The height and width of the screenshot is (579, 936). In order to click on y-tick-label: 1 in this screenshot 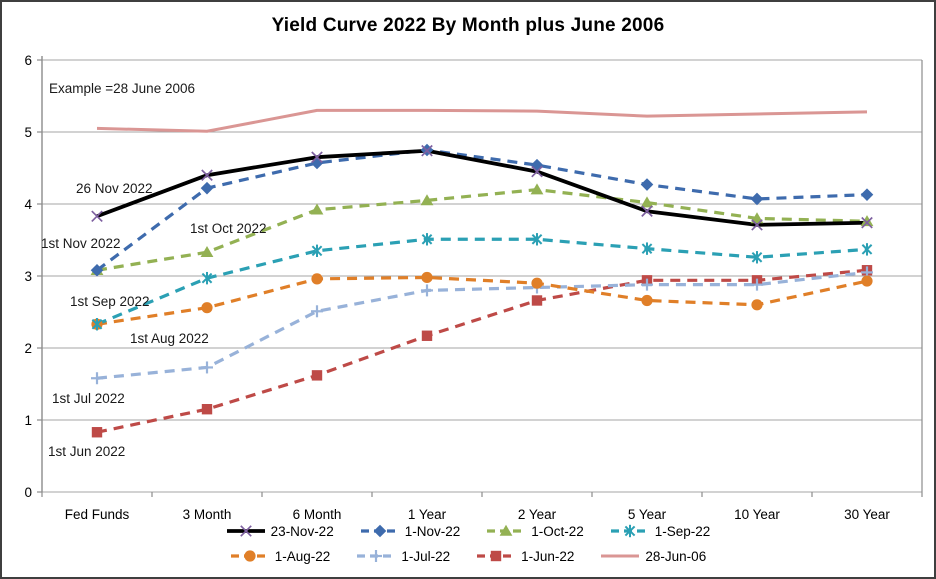, I will do `click(28, 420)`.